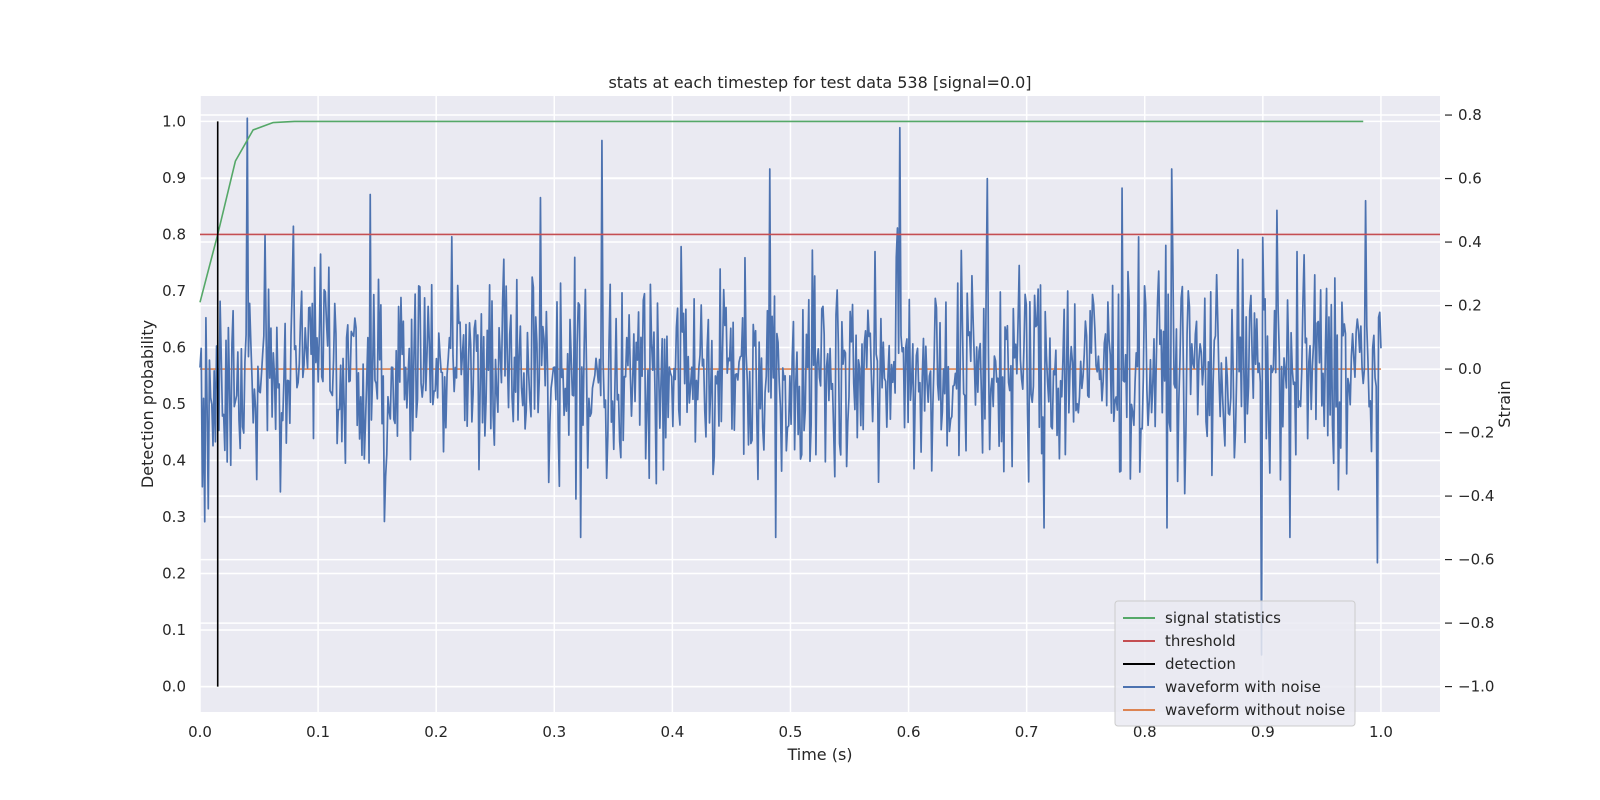 The image size is (1600, 800). I want to click on x-axis-label: Time (s), so click(819, 754).